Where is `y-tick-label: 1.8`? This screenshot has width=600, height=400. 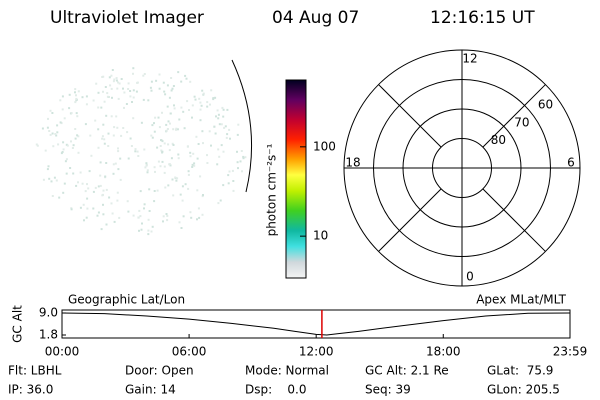 y-tick-label: 1.8 is located at coordinates (48, 335).